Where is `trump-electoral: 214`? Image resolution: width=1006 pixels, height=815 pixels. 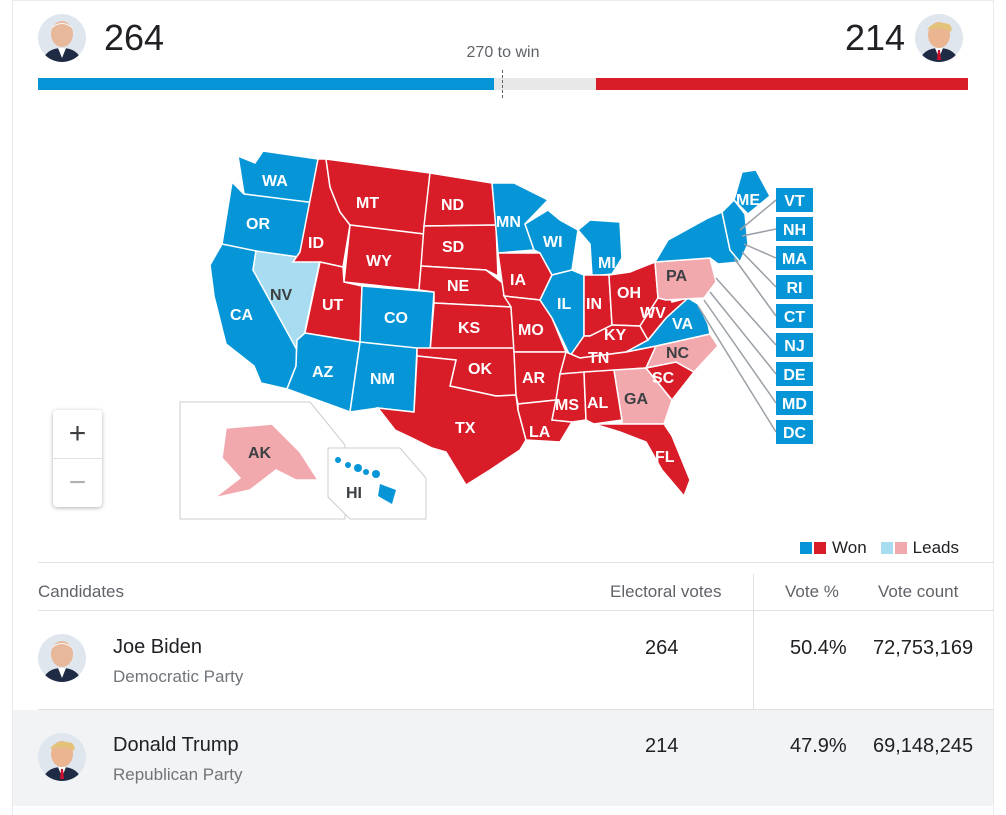
trump-electoral: 214 is located at coordinates (662, 746).